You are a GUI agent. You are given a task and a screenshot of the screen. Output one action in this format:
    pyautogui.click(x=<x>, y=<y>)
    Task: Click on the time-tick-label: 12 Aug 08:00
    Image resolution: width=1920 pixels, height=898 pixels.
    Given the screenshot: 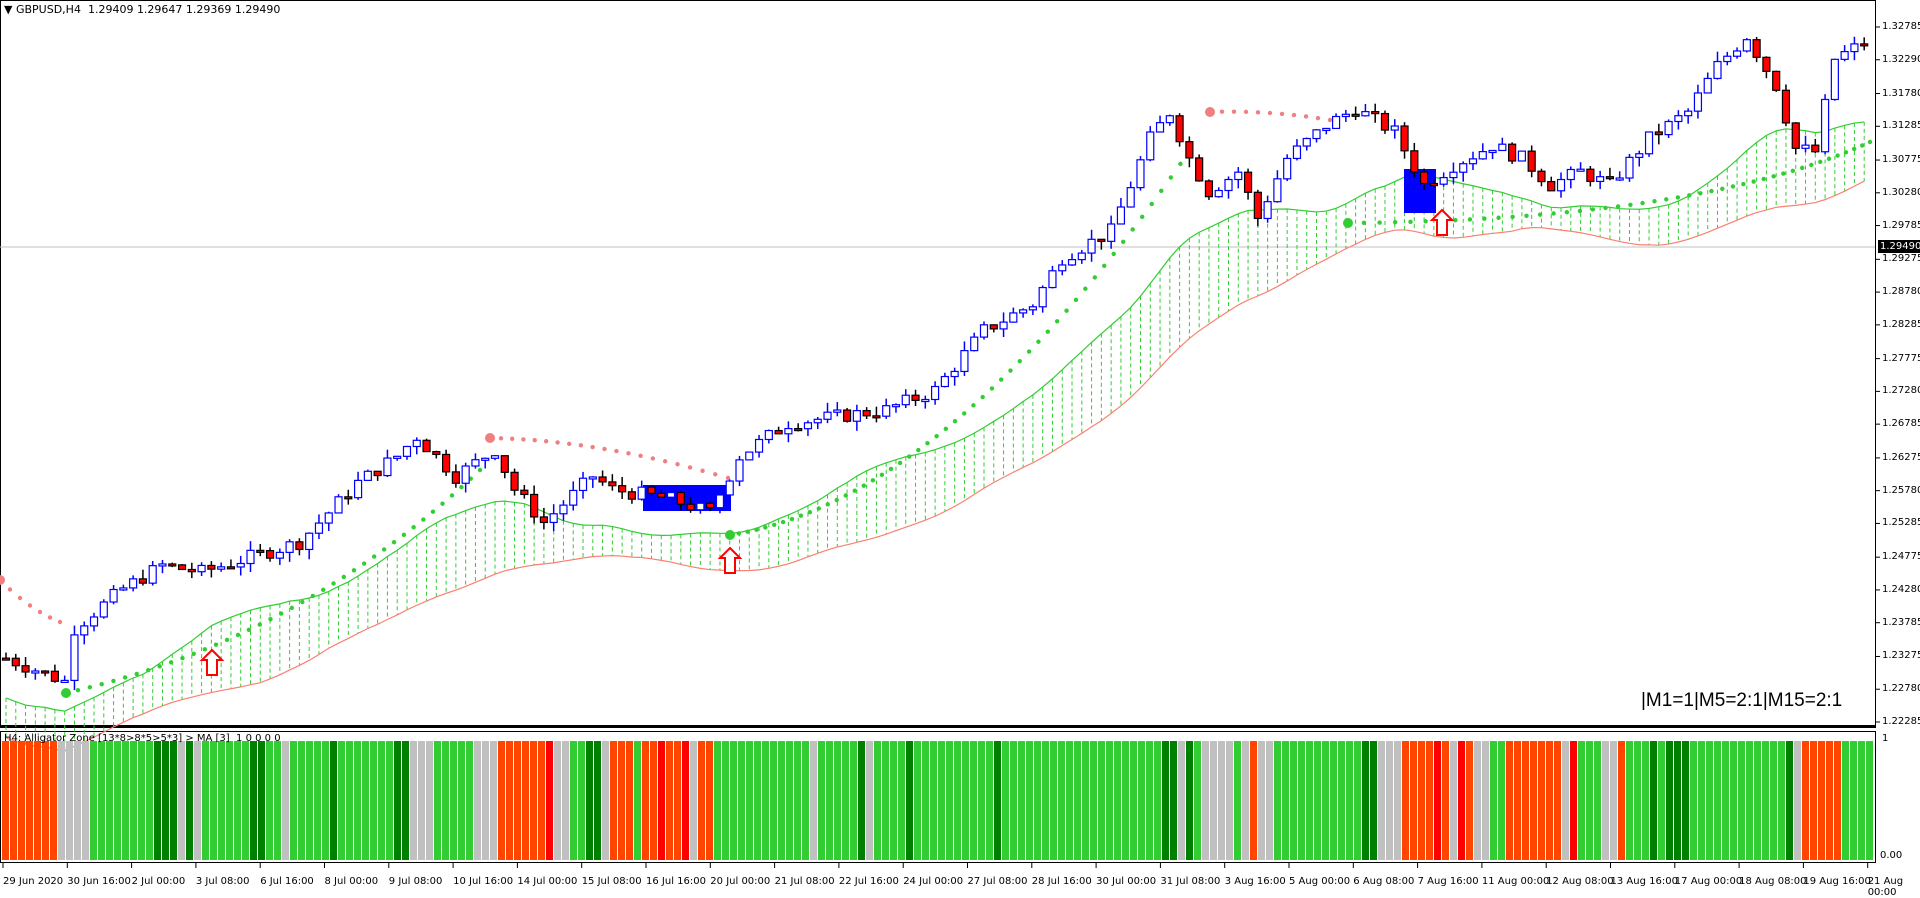 What is the action you would take?
    pyautogui.click(x=1580, y=881)
    